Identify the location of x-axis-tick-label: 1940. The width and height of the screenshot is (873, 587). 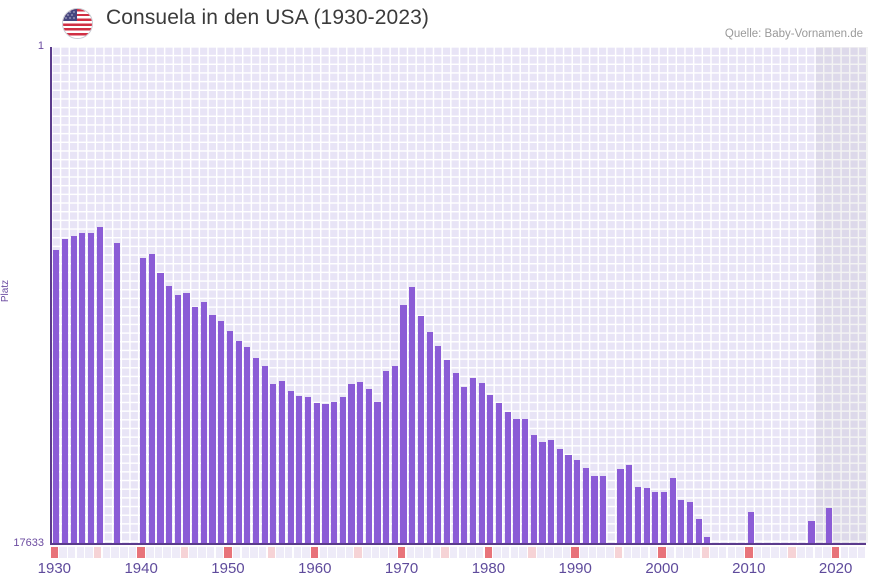
(141, 568).